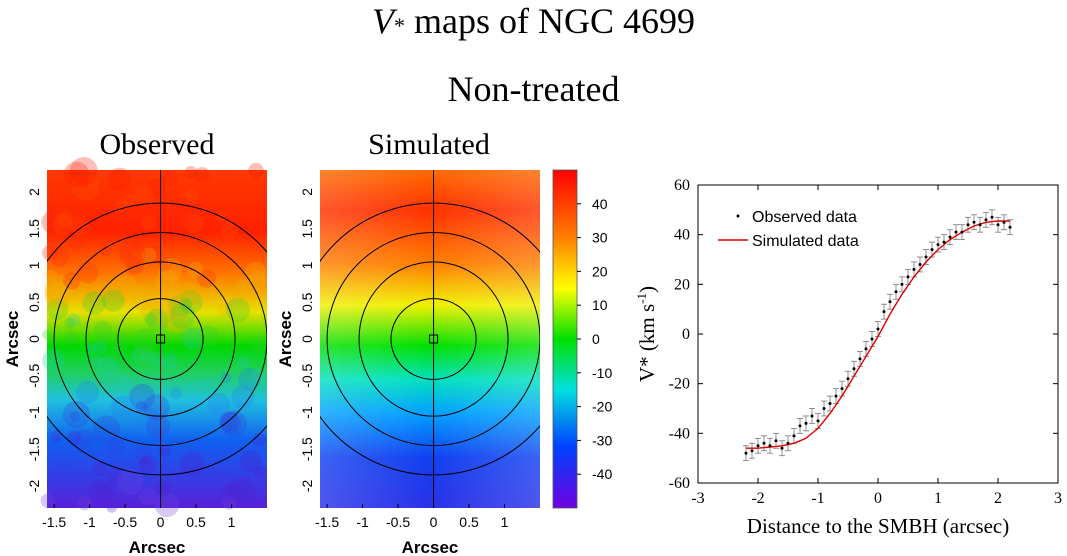 The width and height of the screenshot is (1067, 556). What do you see at coordinates (682, 185) in the screenshot?
I see `curve-y-tick-label: 60` at bounding box center [682, 185].